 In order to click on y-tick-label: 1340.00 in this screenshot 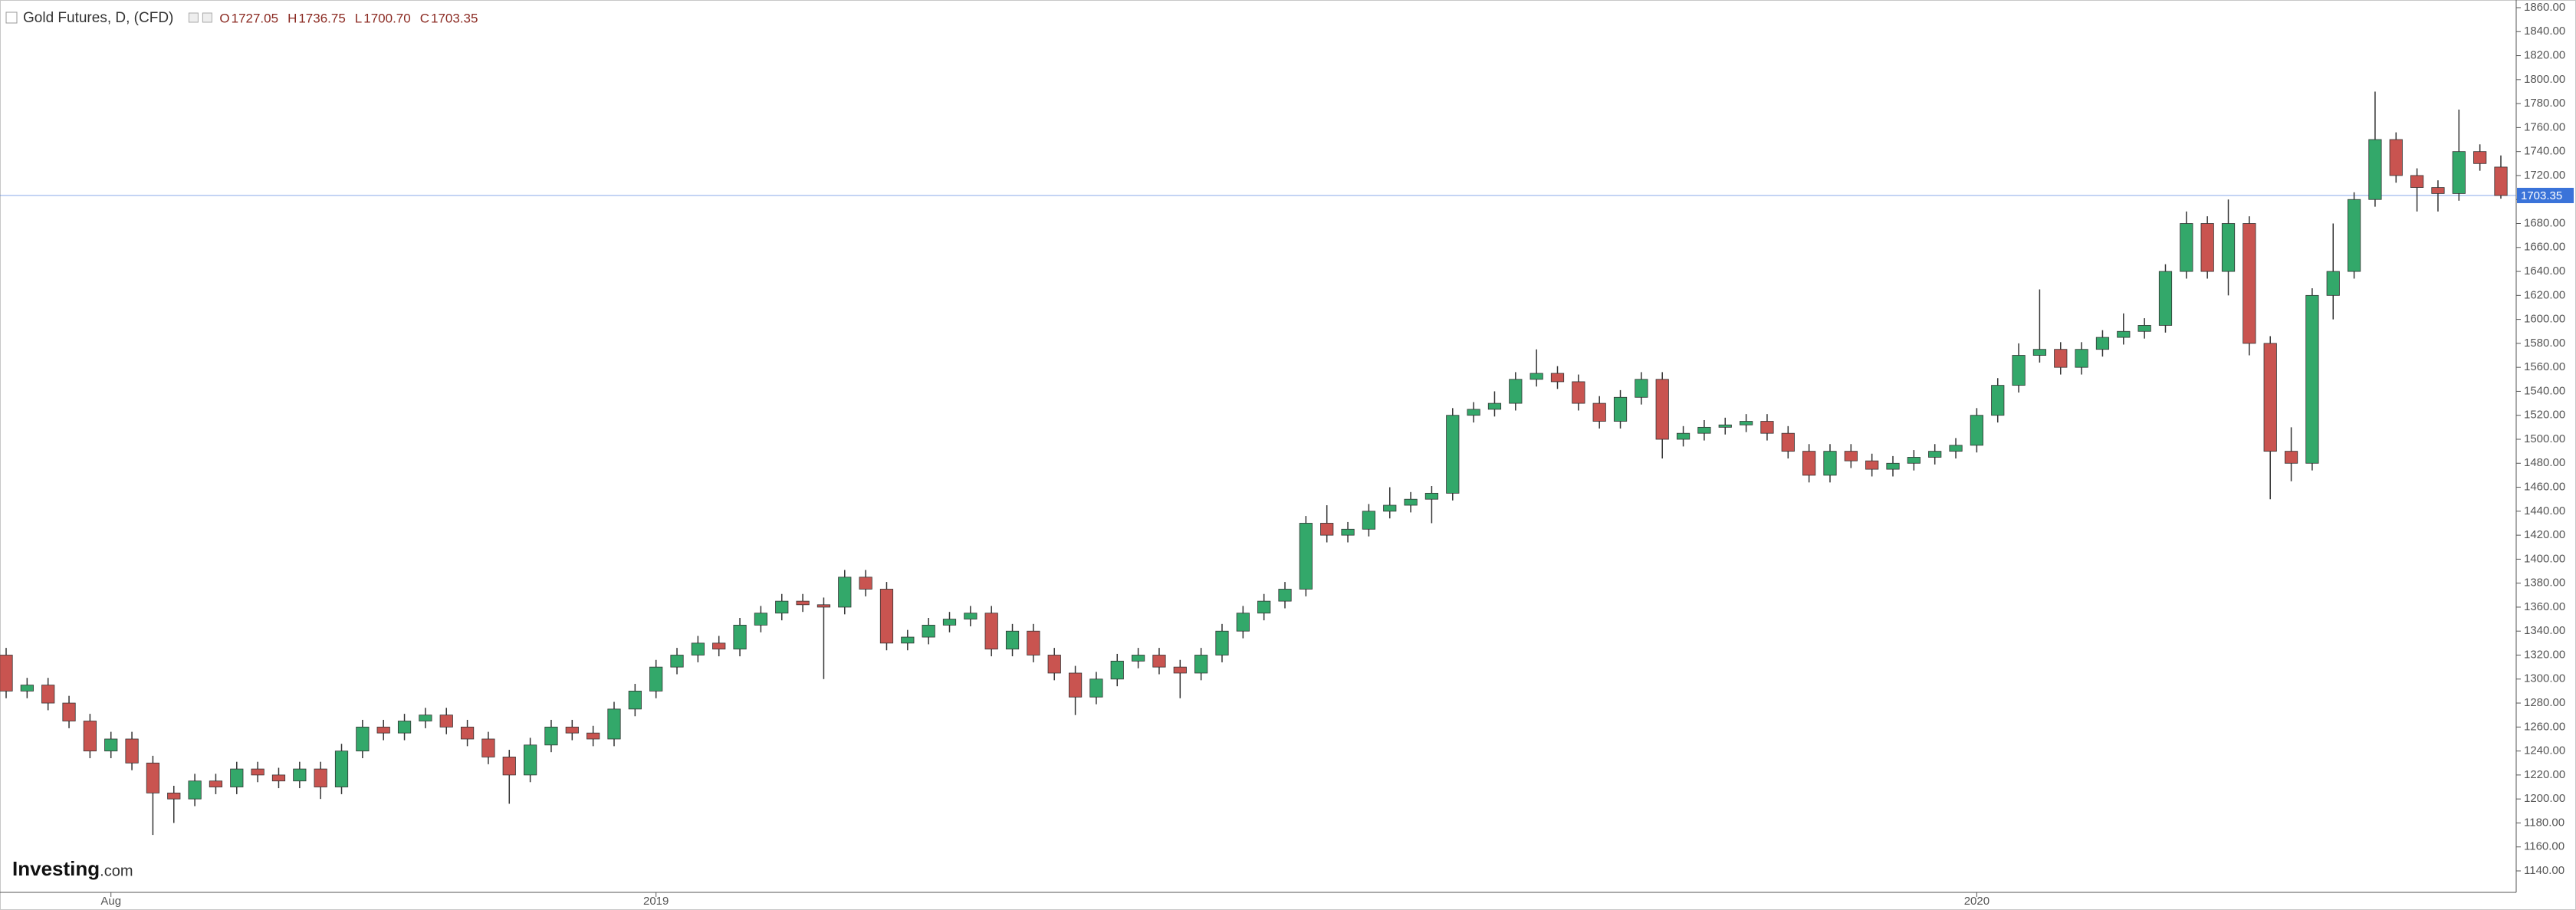, I will do `click(2545, 630)`.